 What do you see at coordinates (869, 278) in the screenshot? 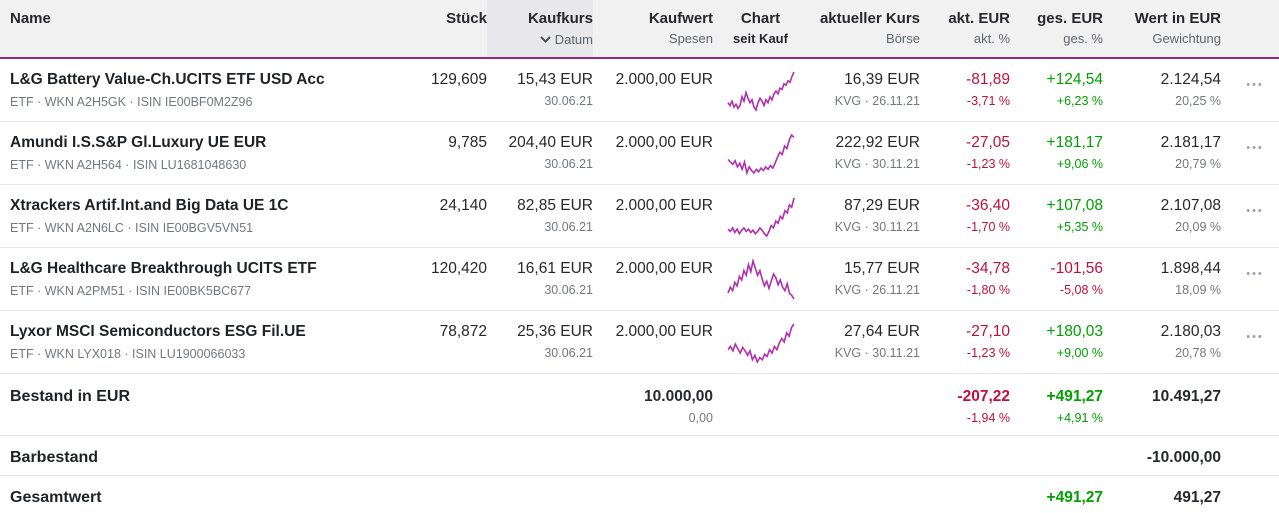
I see `aktueller-kurs-cell: 15,77 EUR KVG · 26.11.21` at bounding box center [869, 278].